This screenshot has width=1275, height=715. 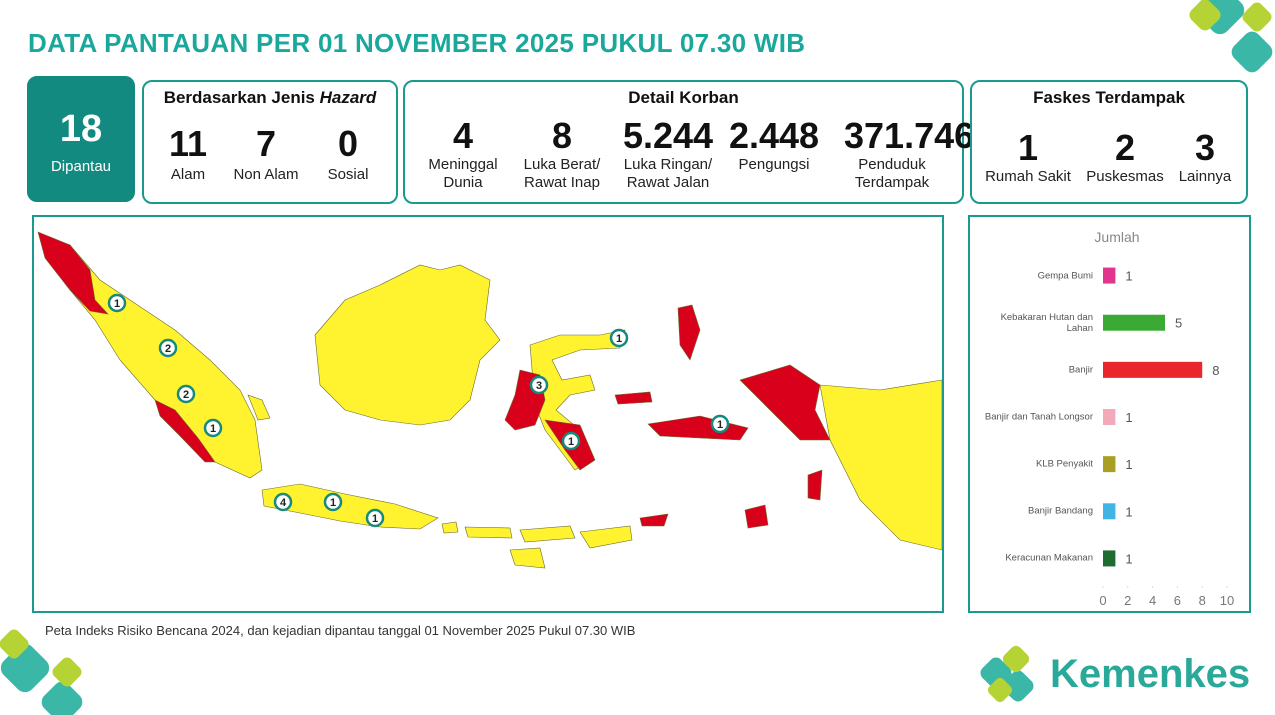 What do you see at coordinates (348, 97) in the screenshot?
I see `hazard-title-emphasis: Hazard` at bounding box center [348, 97].